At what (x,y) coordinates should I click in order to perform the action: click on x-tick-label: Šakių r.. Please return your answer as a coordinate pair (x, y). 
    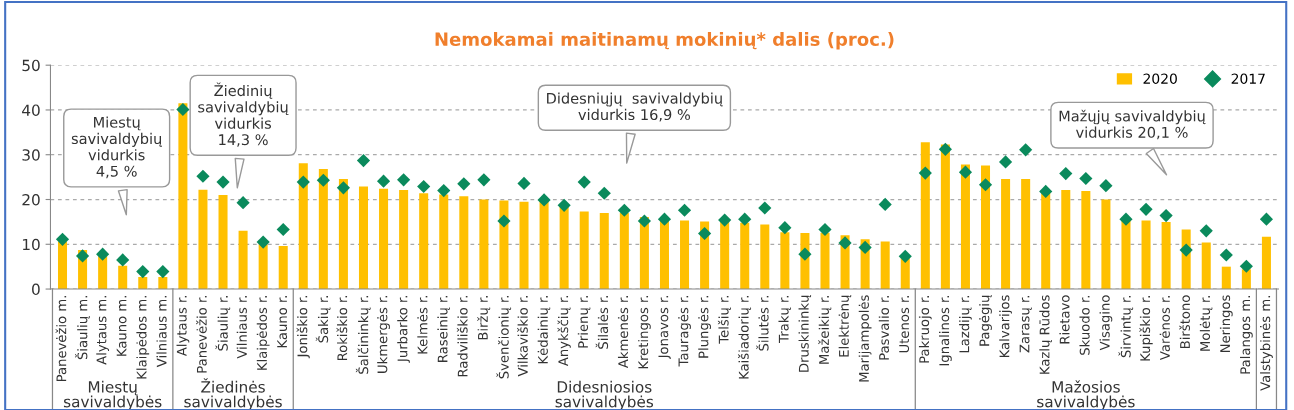
    Looking at the image, I should click on (323, 319).